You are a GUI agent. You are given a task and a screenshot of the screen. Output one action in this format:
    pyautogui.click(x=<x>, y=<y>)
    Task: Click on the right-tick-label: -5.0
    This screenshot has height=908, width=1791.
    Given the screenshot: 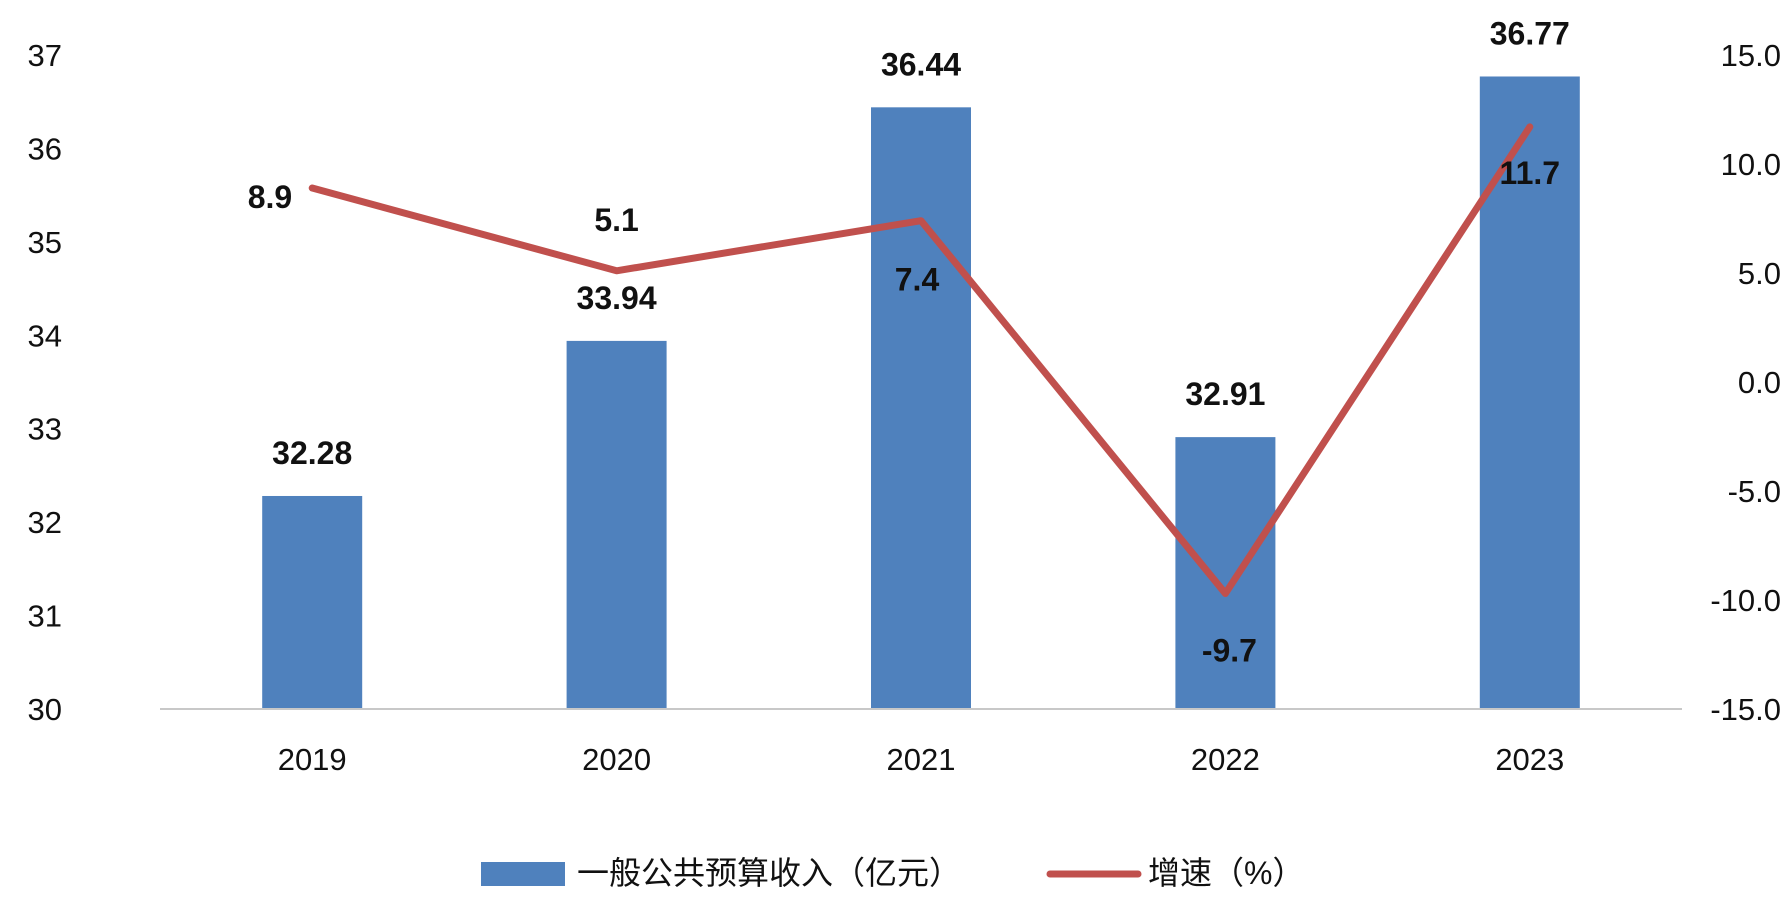 What is the action you would take?
    pyautogui.click(x=1754, y=491)
    